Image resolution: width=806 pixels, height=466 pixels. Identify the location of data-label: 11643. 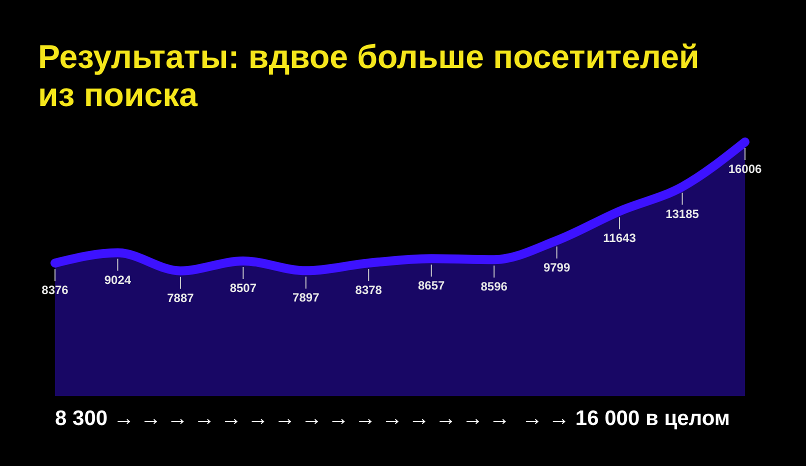
(619, 238).